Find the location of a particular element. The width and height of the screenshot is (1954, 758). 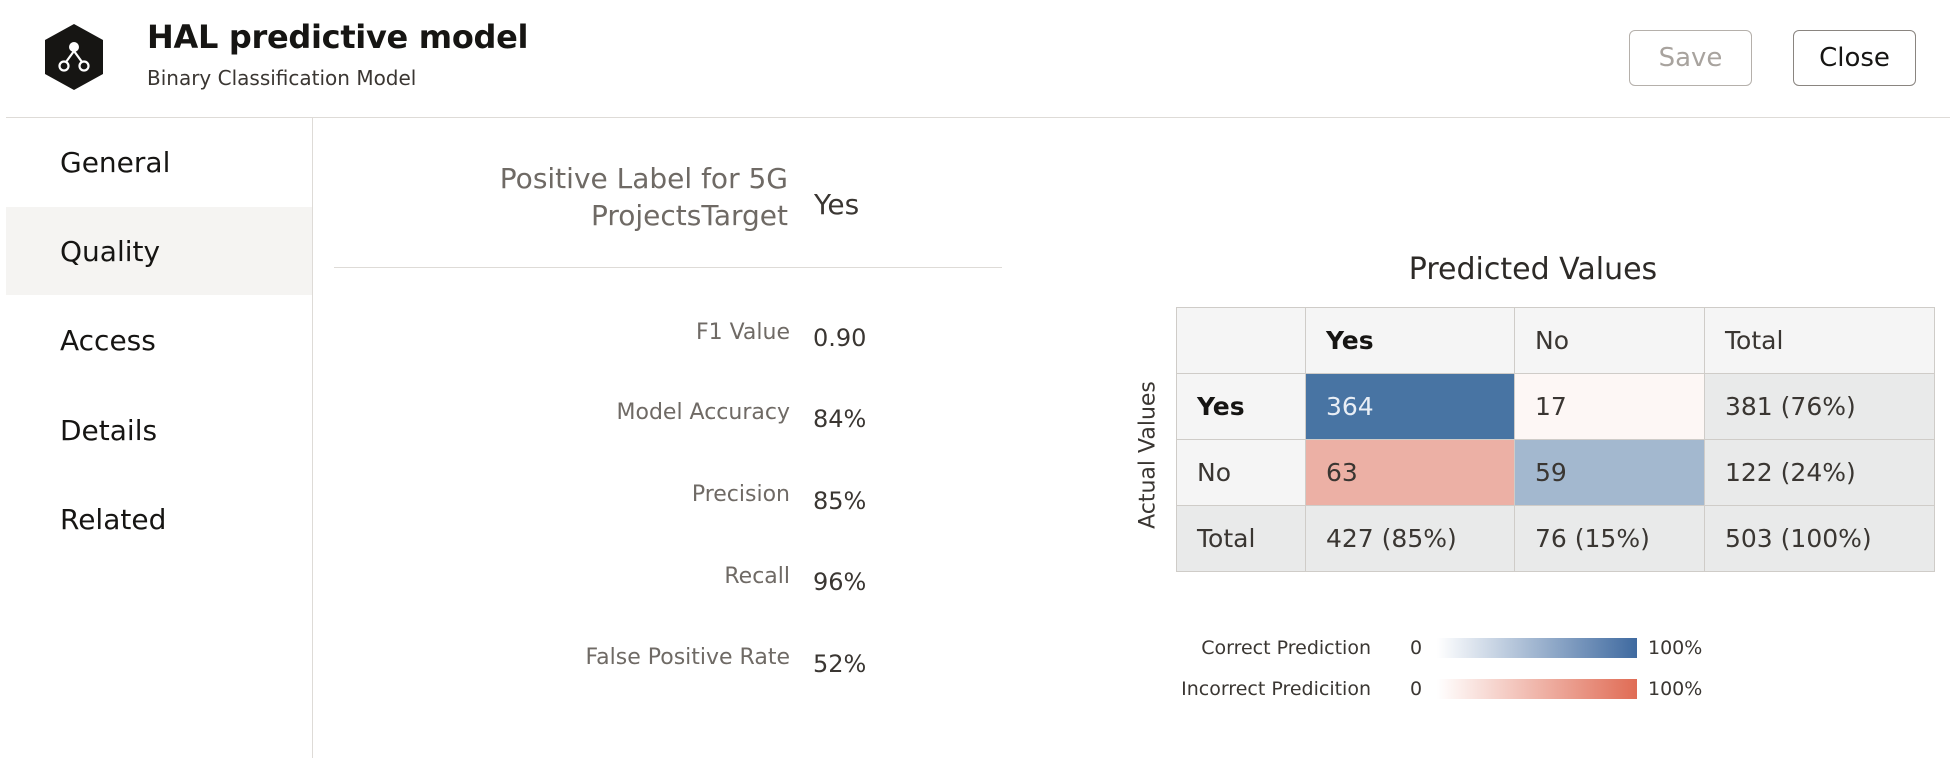

metrics-divider is located at coordinates (668, 267).